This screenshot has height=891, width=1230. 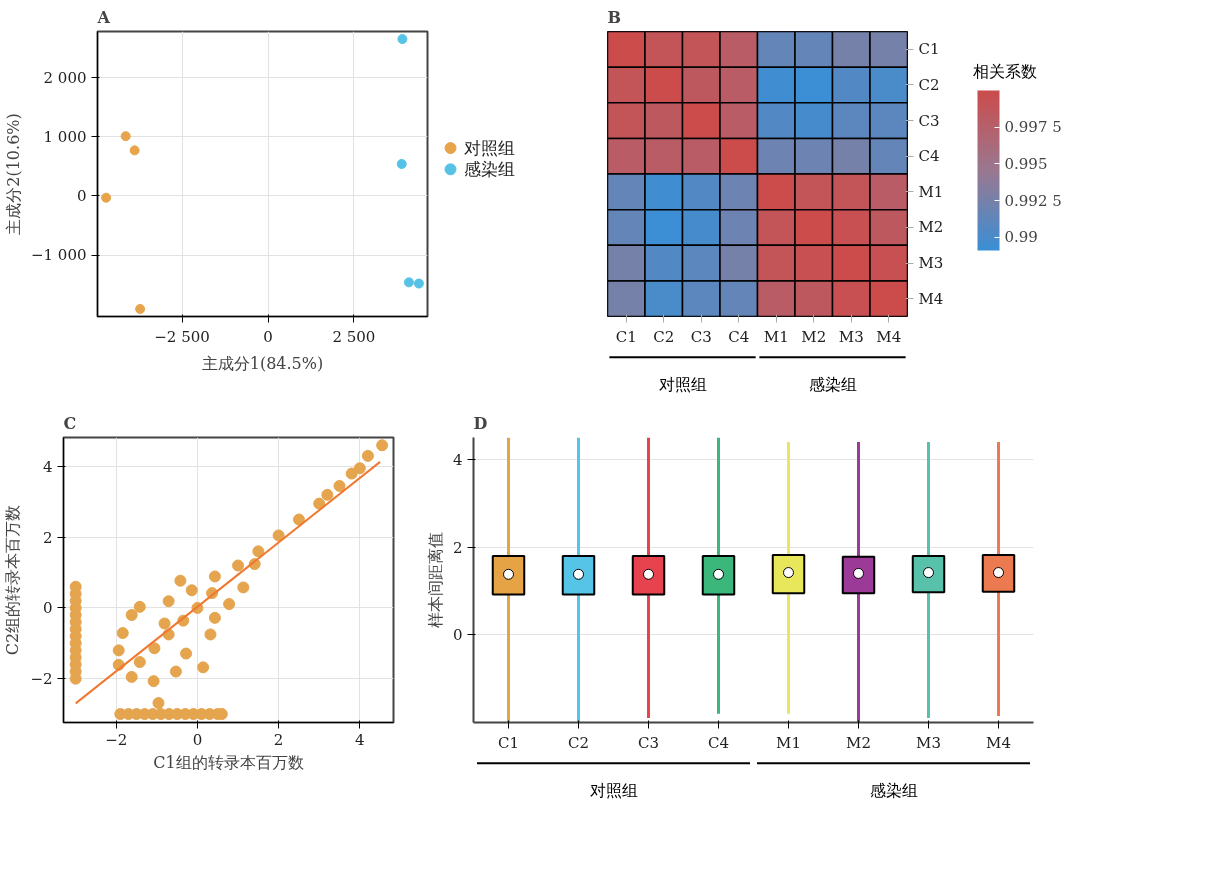 I want to click on color-bar-label: 0.99, so click(x=1021, y=237).